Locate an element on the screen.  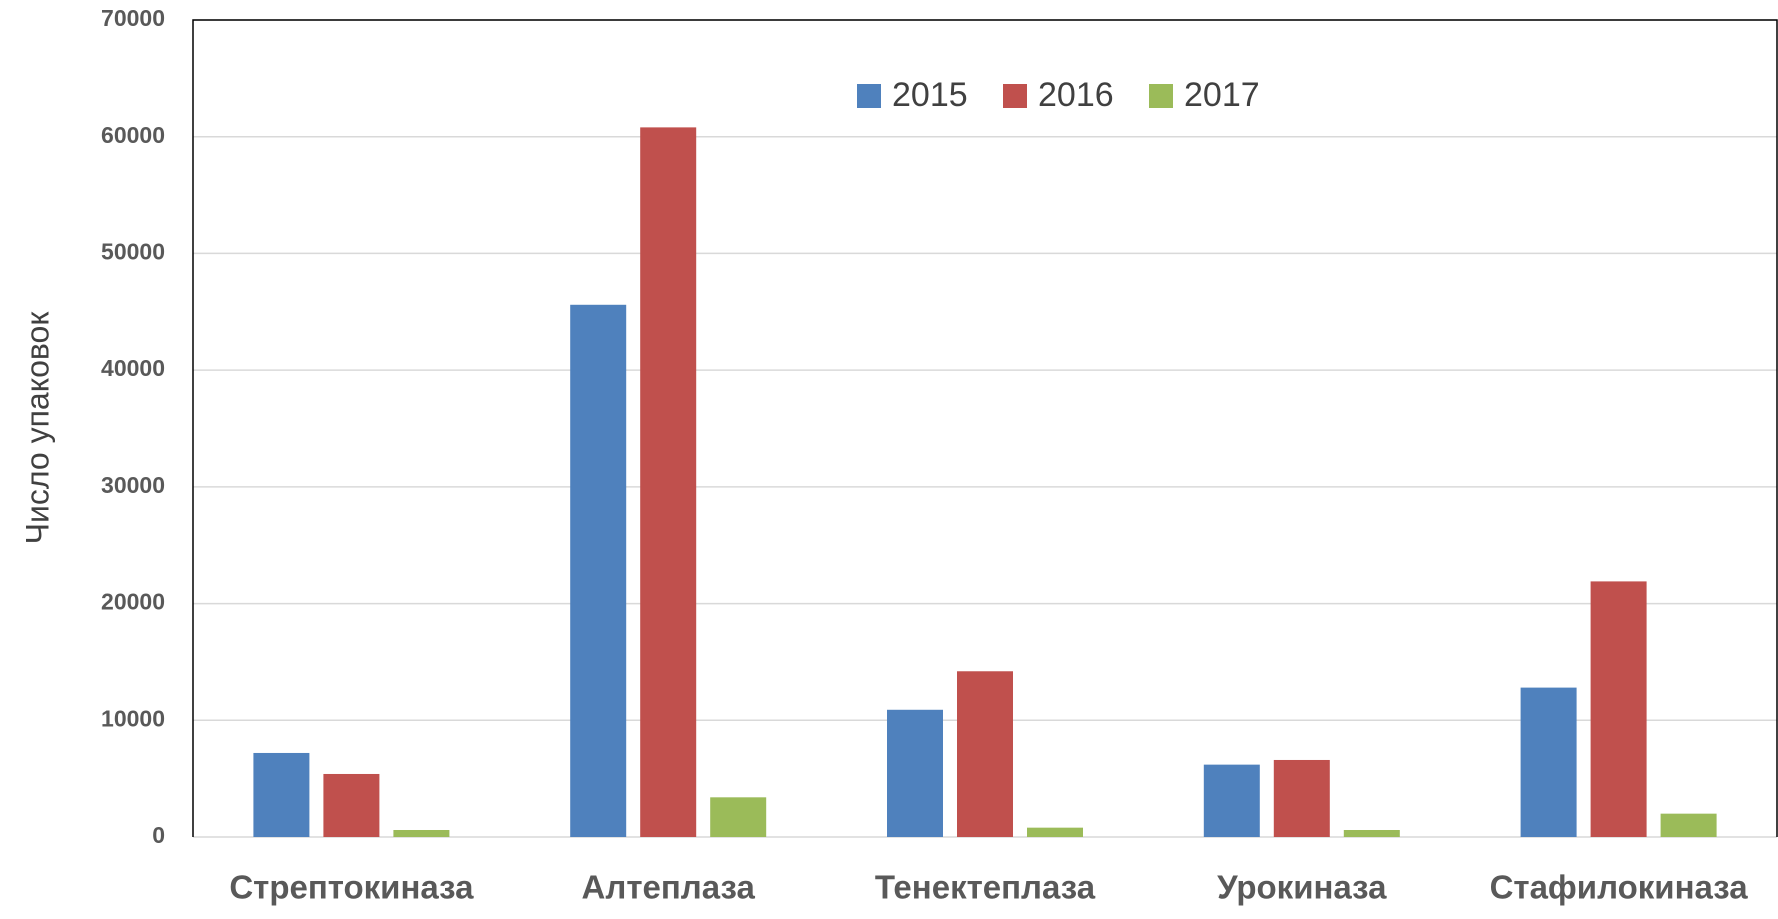
legend-label: 2016 is located at coordinates (1076, 95).